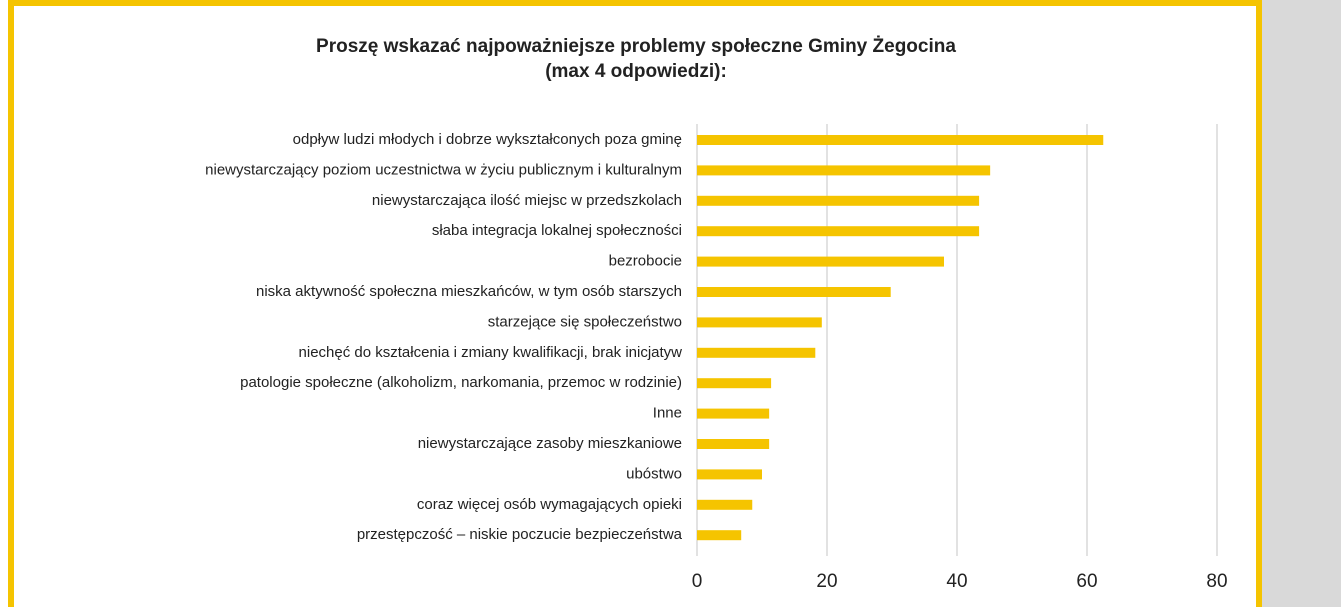 The width and height of the screenshot is (1341, 607). Describe the element at coordinates (956, 581) in the screenshot. I see `x-tick-label: 40` at that location.